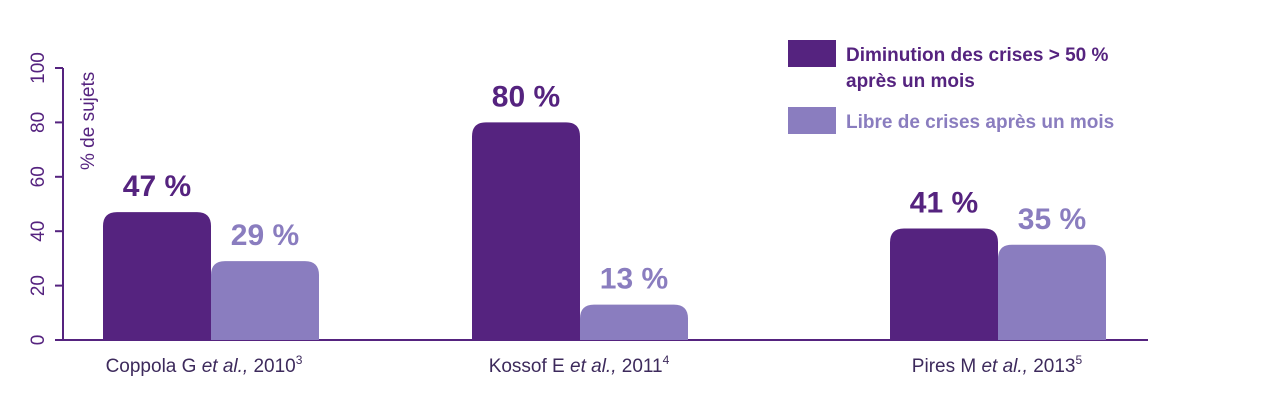 This screenshot has width=1280, height=405. I want to click on legend-label: Diminution des crises > 50 %, so click(977, 55).